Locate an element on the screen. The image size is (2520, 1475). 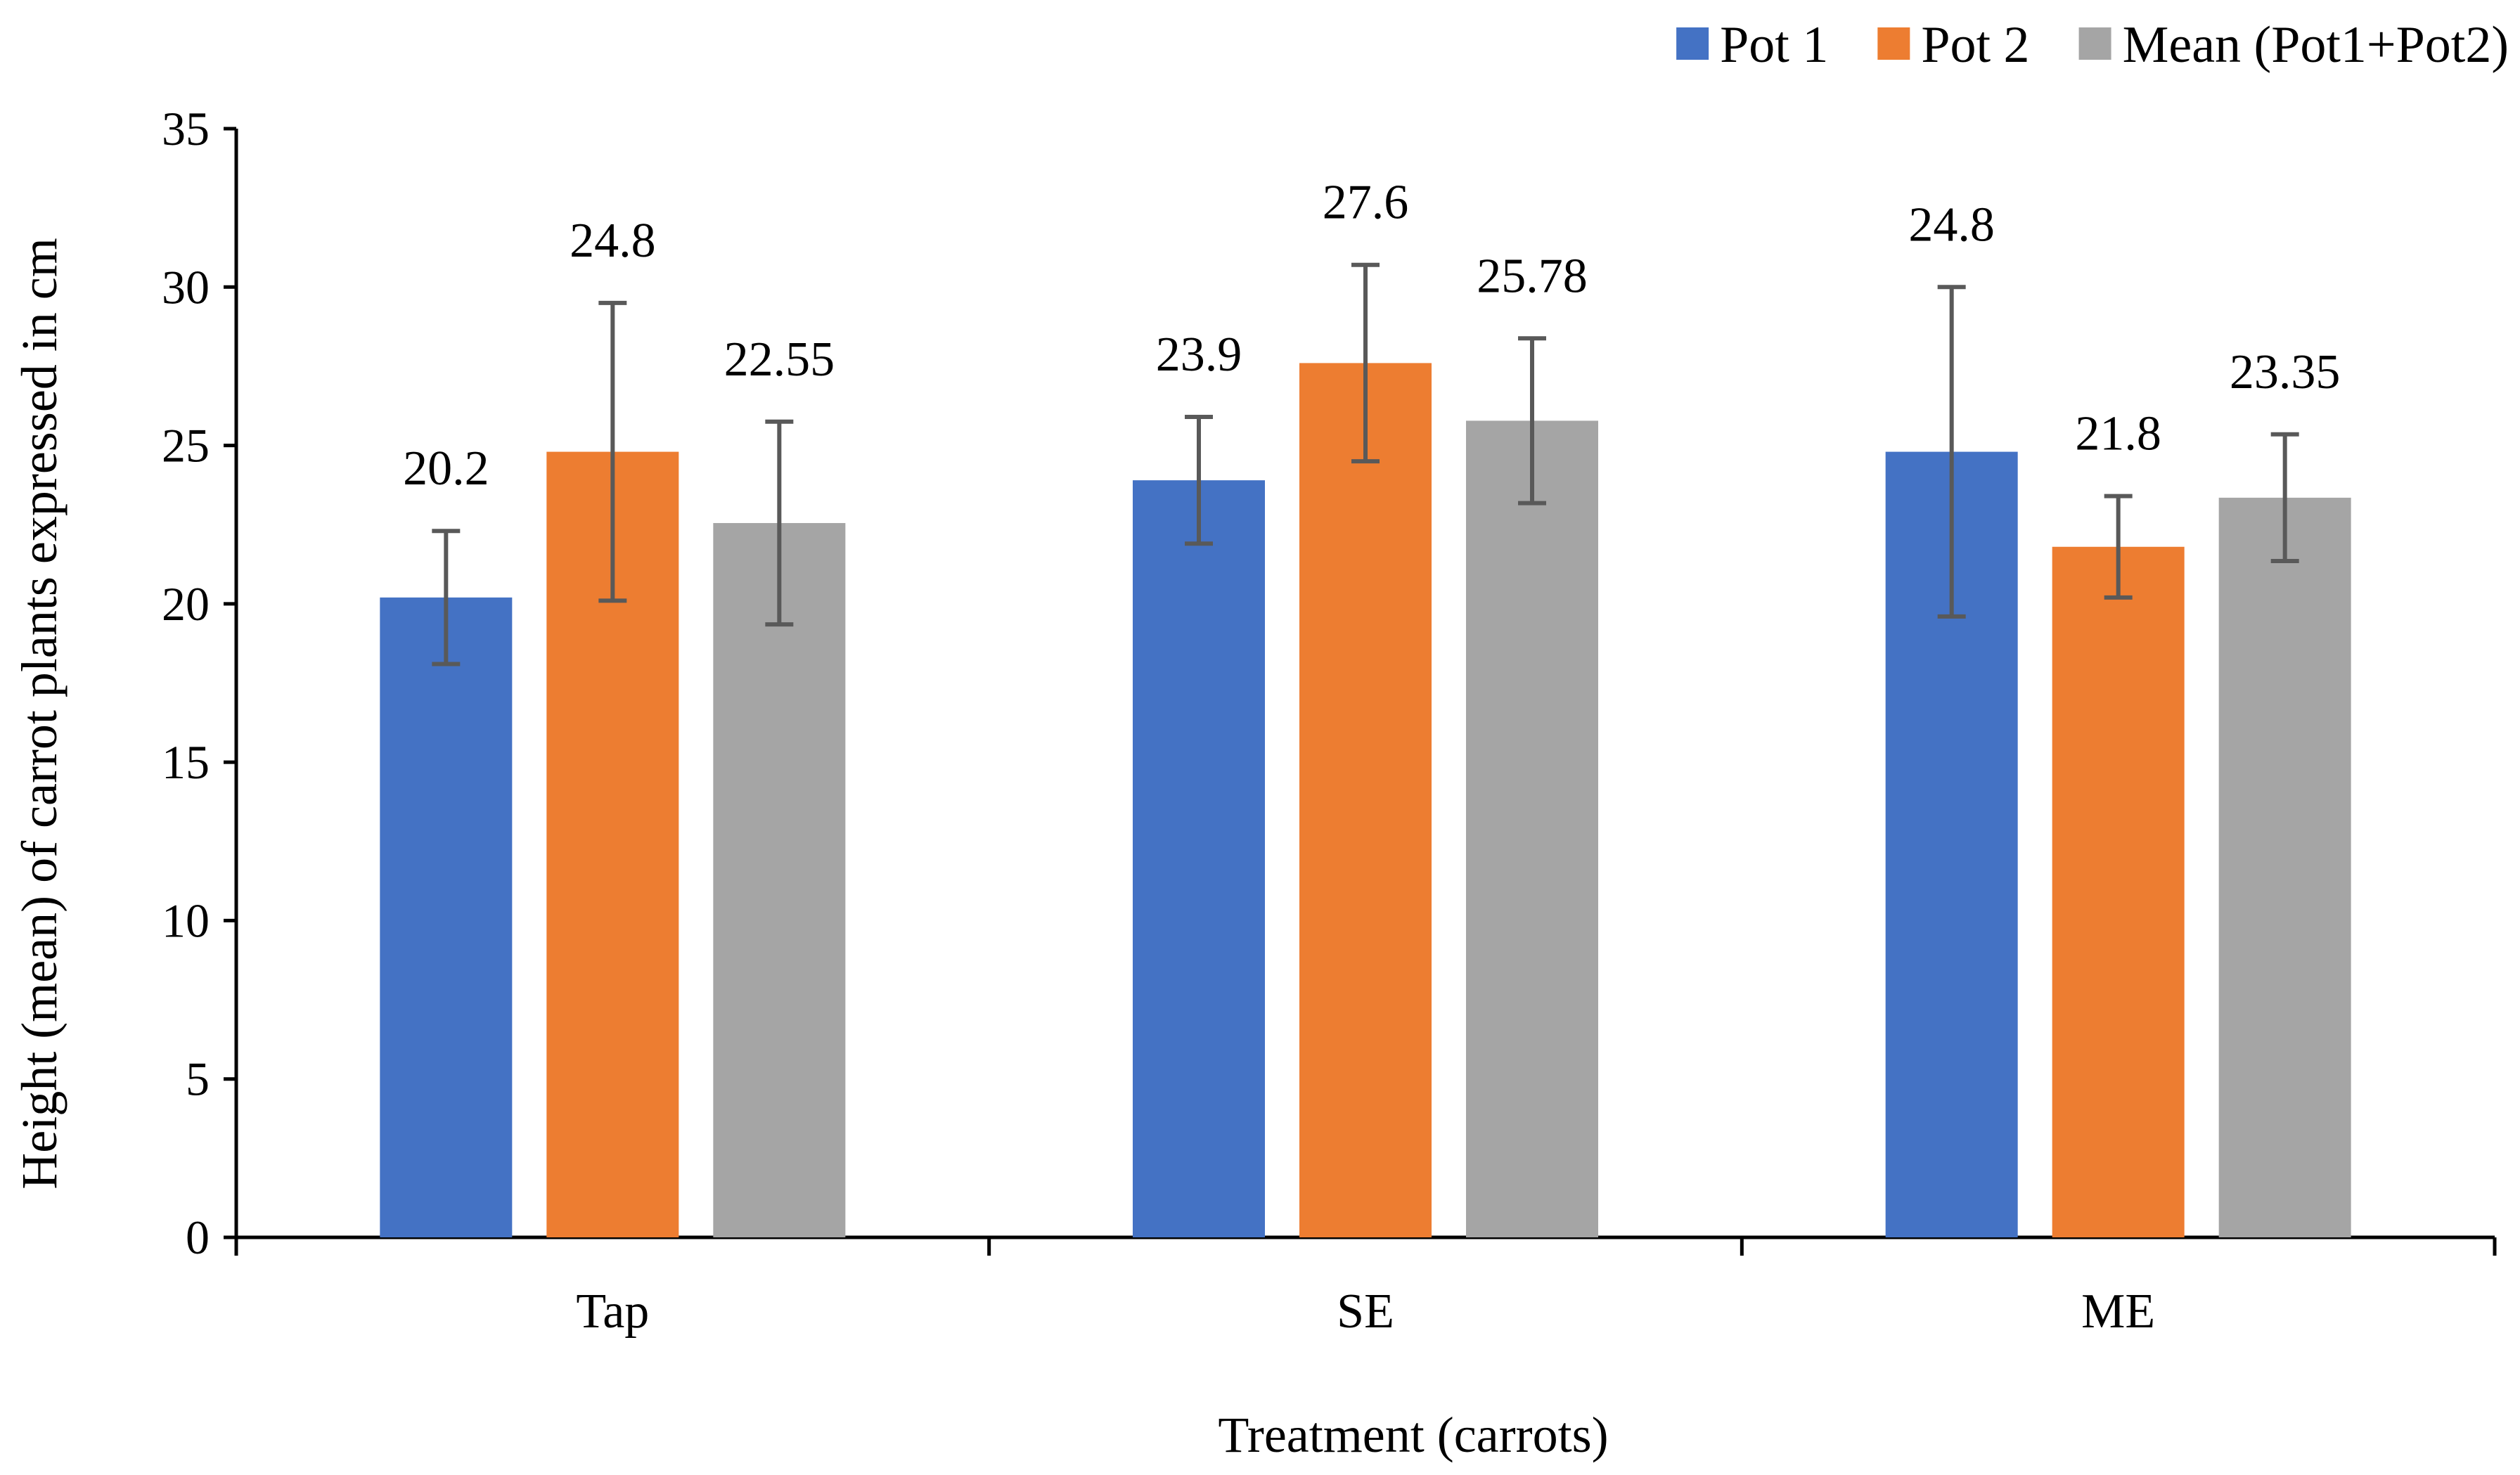
legend-label: Pot 2 is located at coordinates (1975, 45).